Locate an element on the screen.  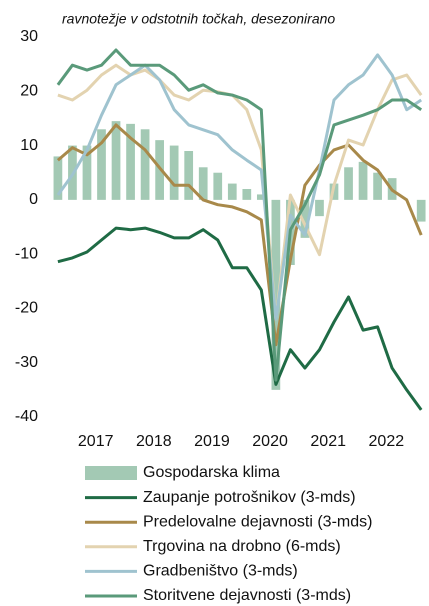
y-tick-label: -40 is located at coordinates (26, 416).